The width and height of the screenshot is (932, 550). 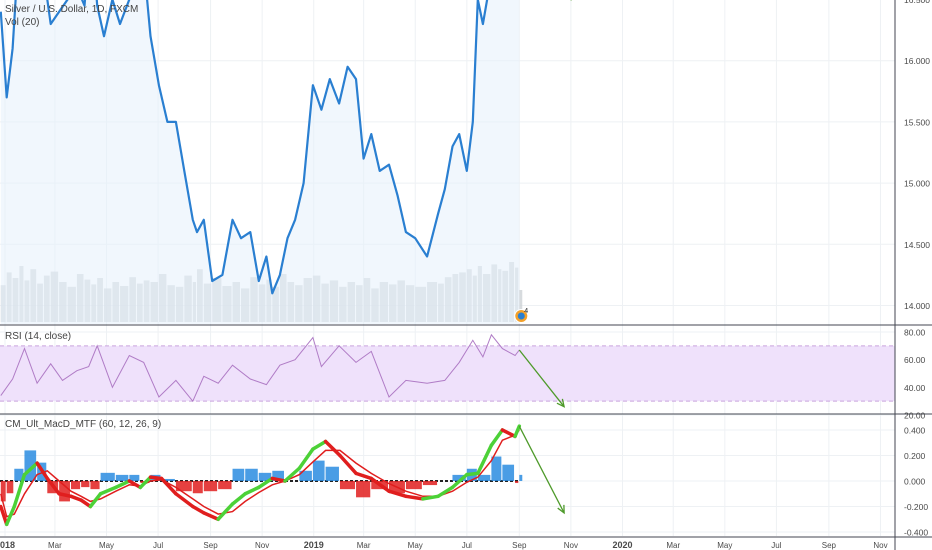 I want to click on y-tick-label-macd: 0.000, so click(x=915, y=482).